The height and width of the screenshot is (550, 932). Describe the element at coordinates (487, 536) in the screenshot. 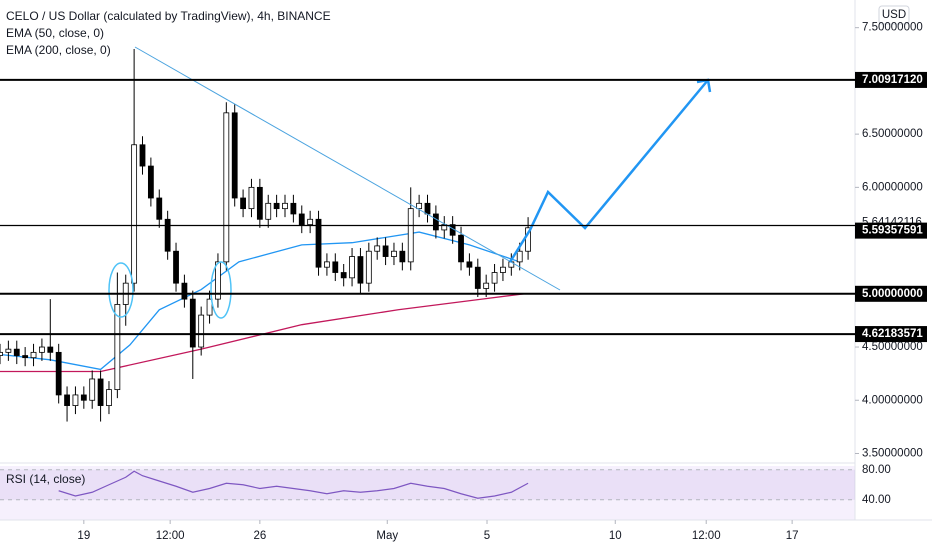

I see `x-tick-label: 5` at that location.